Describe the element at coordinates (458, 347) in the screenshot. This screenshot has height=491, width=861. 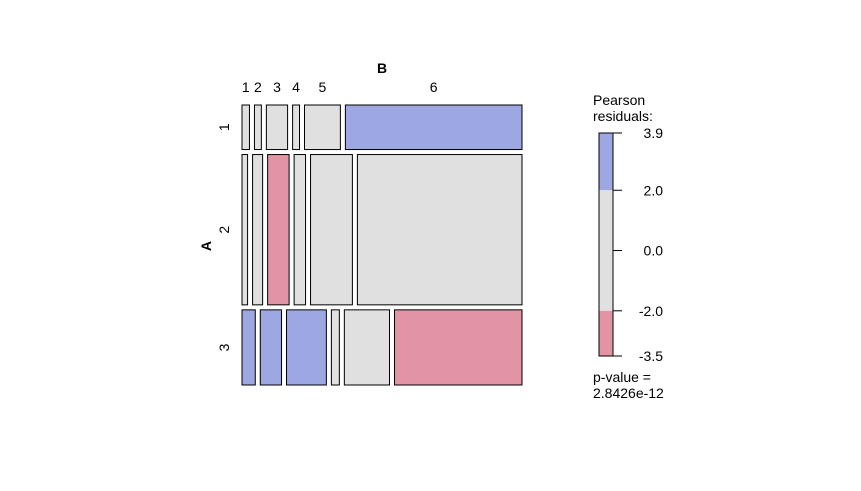
I see `mosaic-cell-a3-b6` at that location.